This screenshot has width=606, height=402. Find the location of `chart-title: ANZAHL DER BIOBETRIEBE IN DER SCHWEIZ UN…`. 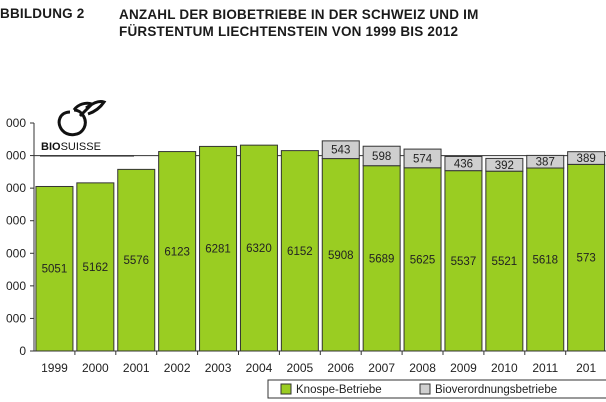

chart-title: ANZAHL DER BIOBETRIEBE IN DER SCHWEIZ UN… is located at coordinates (359, 23).